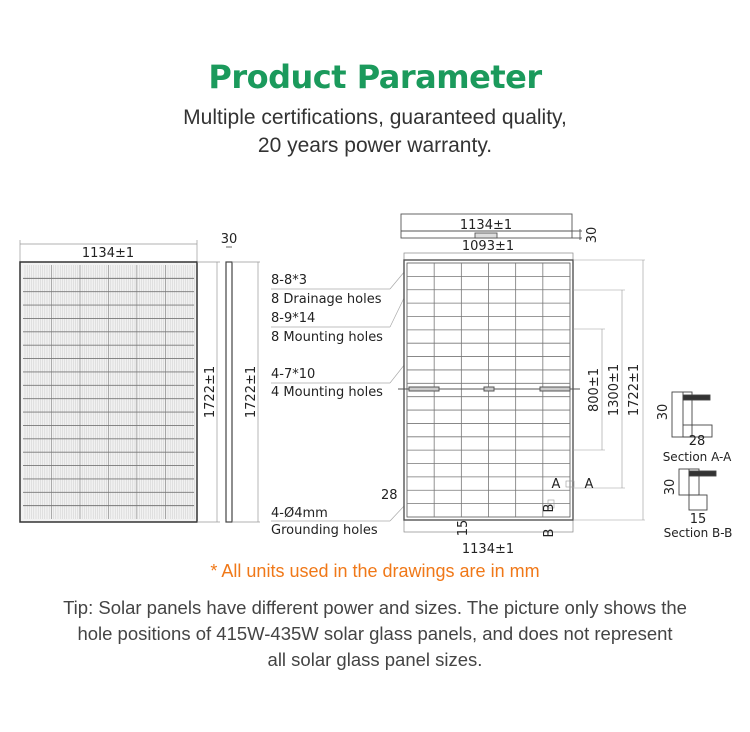 The height and width of the screenshot is (732, 750). What do you see at coordinates (698, 533) in the screenshot?
I see `section-bb-label: Section B-B` at bounding box center [698, 533].